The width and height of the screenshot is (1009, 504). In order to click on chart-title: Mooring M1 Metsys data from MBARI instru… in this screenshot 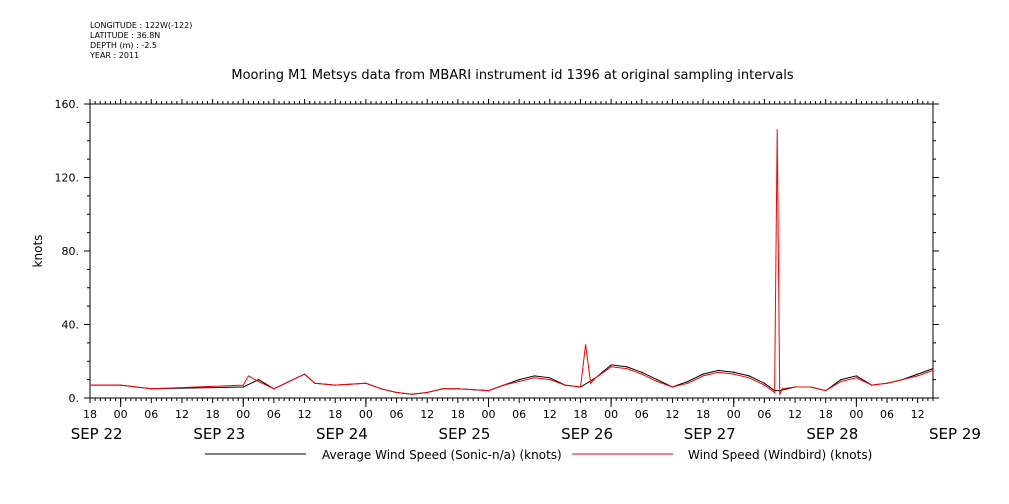, I will do `click(512, 75)`.